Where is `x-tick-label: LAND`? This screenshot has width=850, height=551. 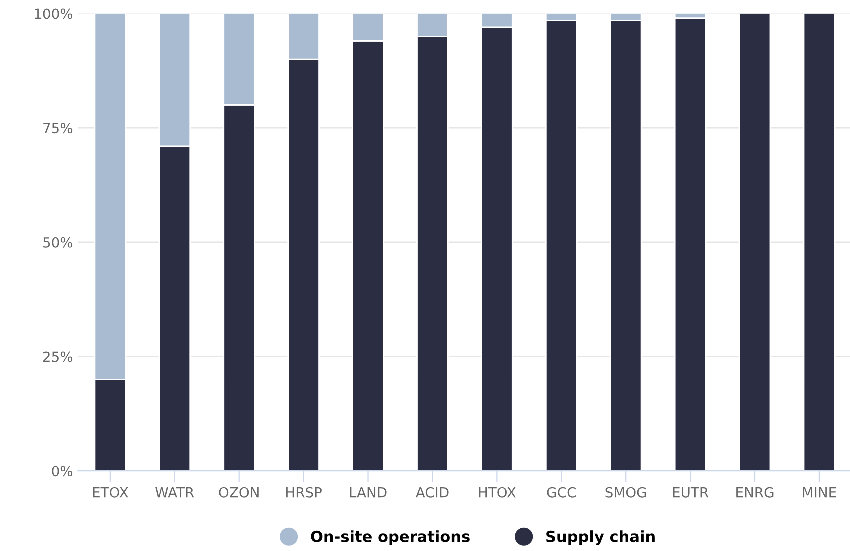 x-tick-label: LAND is located at coordinates (368, 493).